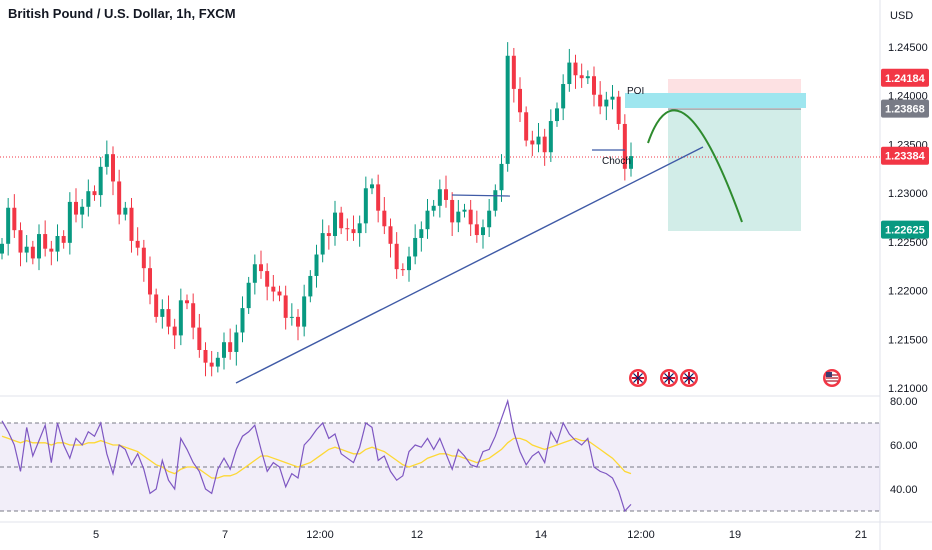  What do you see at coordinates (905, 157) in the screenshot?
I see `price-badge-label: 1.23384` at bounding box center [905, 157].